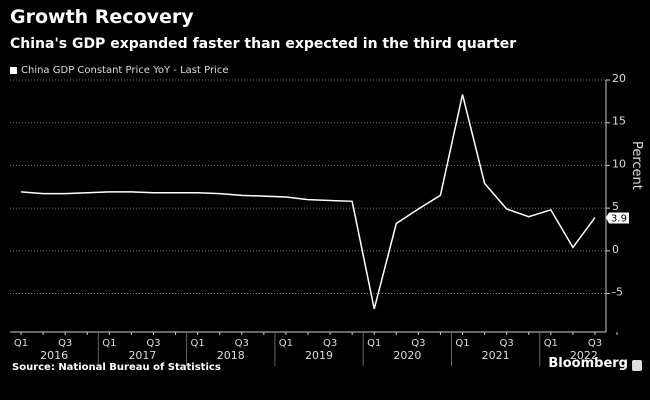 The height and width of the screenshot is (400, 650). What do you see at coordinates (637, 365) in the screenshot?
I see `bloomberg-terminal-icon` at bounding box center [637, 365].